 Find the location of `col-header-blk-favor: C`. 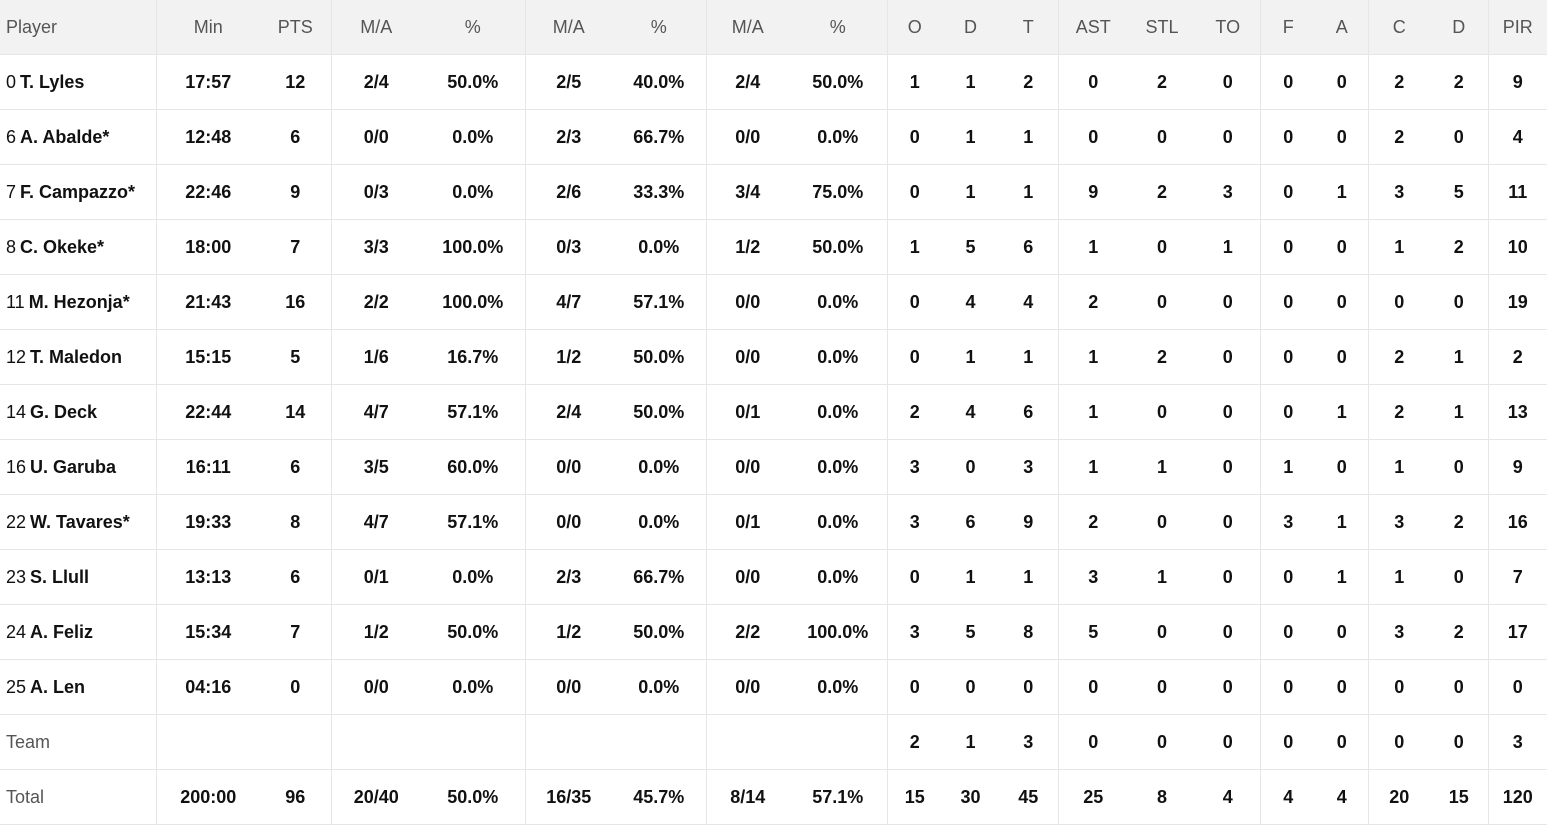

col-header-blk-favor: C is located at coordinates (1399, 27).